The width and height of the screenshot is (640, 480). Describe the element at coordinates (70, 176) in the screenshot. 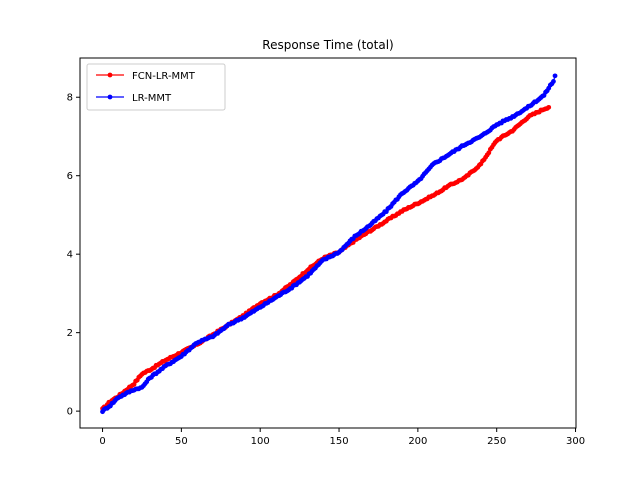

I see `y-tick-label-3: 6` at that location.